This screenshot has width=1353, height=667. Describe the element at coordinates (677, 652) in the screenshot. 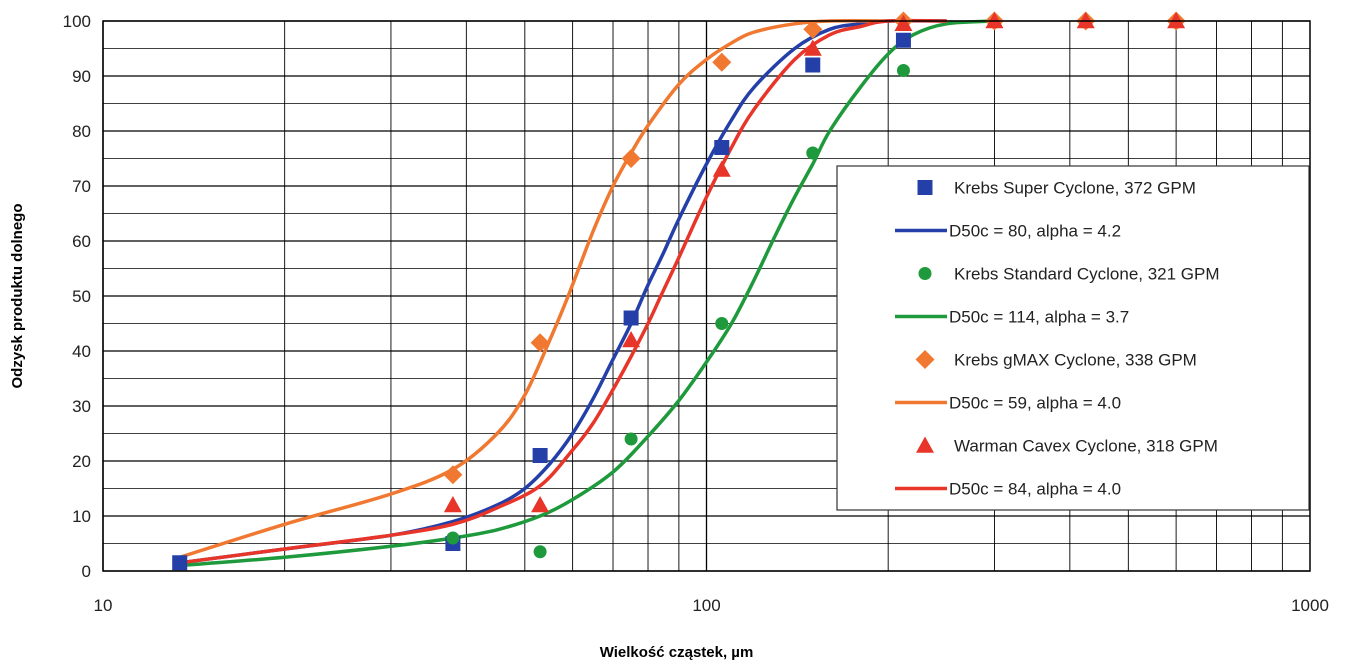

I see `x-axis-title: Wielkość cząstek, µm` at that location.